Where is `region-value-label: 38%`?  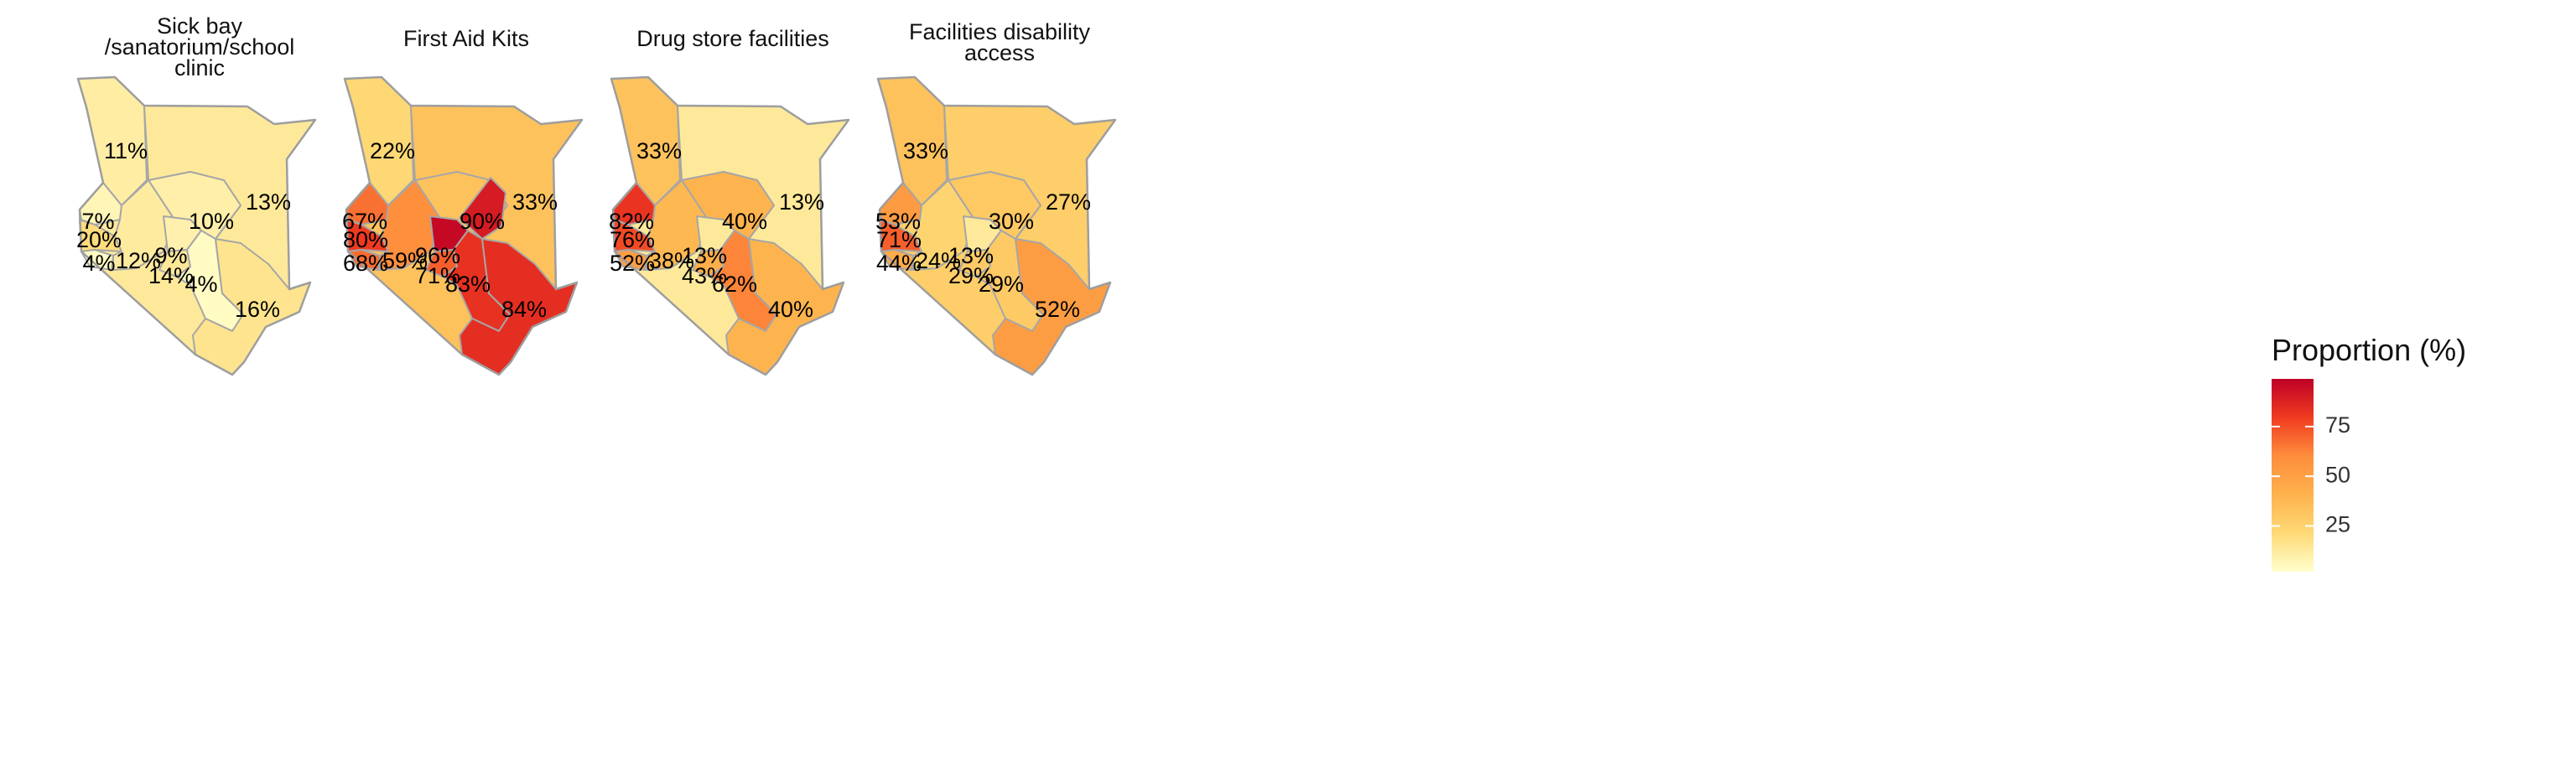
region-value-label: 38% is located at coordinates (671, 260).